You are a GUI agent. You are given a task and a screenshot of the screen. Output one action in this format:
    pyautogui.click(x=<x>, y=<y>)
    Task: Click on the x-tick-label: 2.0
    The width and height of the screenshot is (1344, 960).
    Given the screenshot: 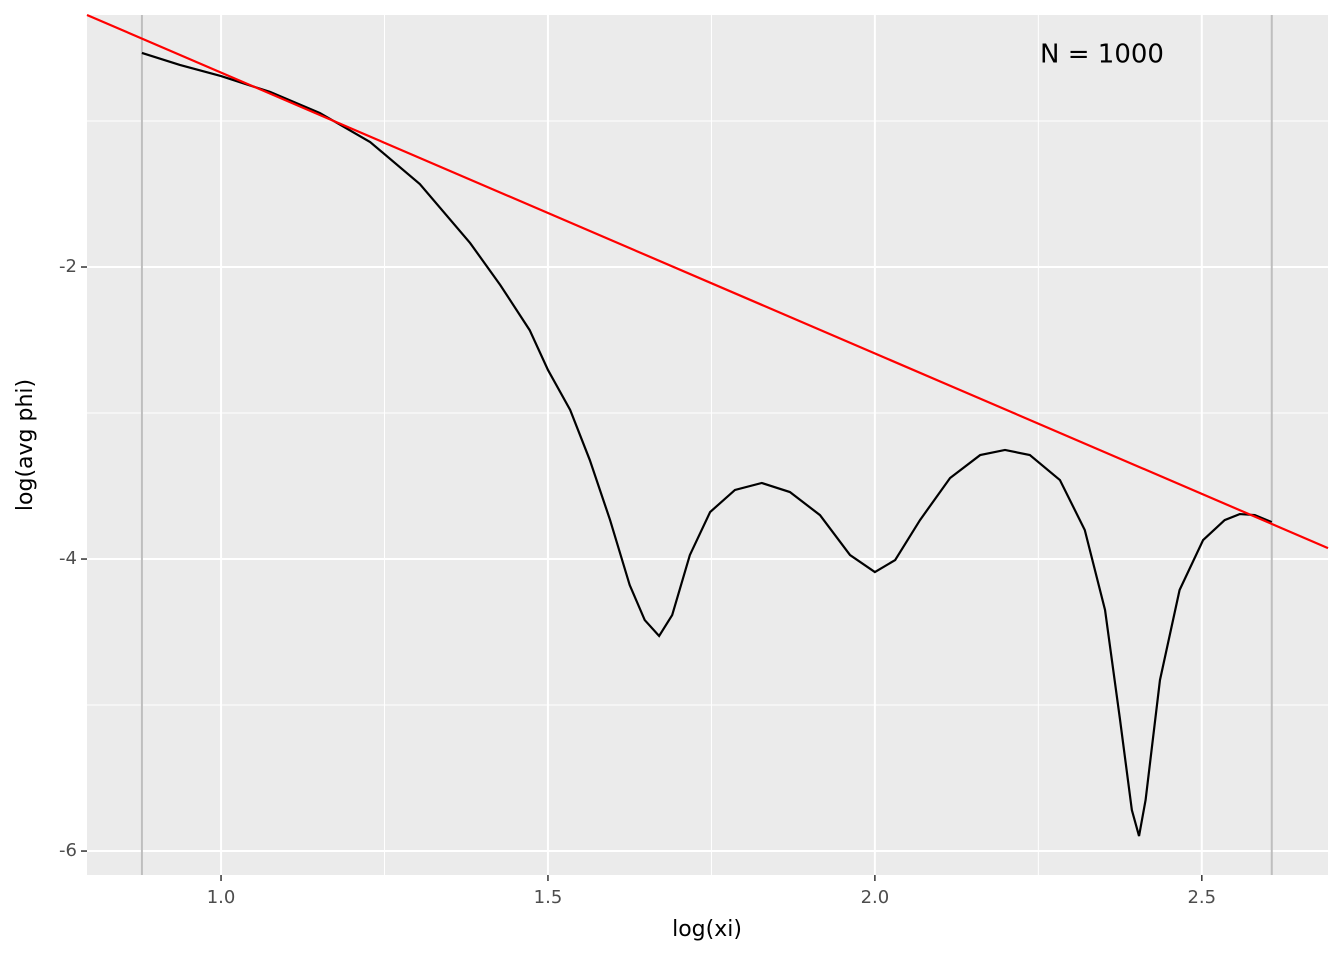 What is the action you would take?
    pyautogui.click(x=875, y=897)
    